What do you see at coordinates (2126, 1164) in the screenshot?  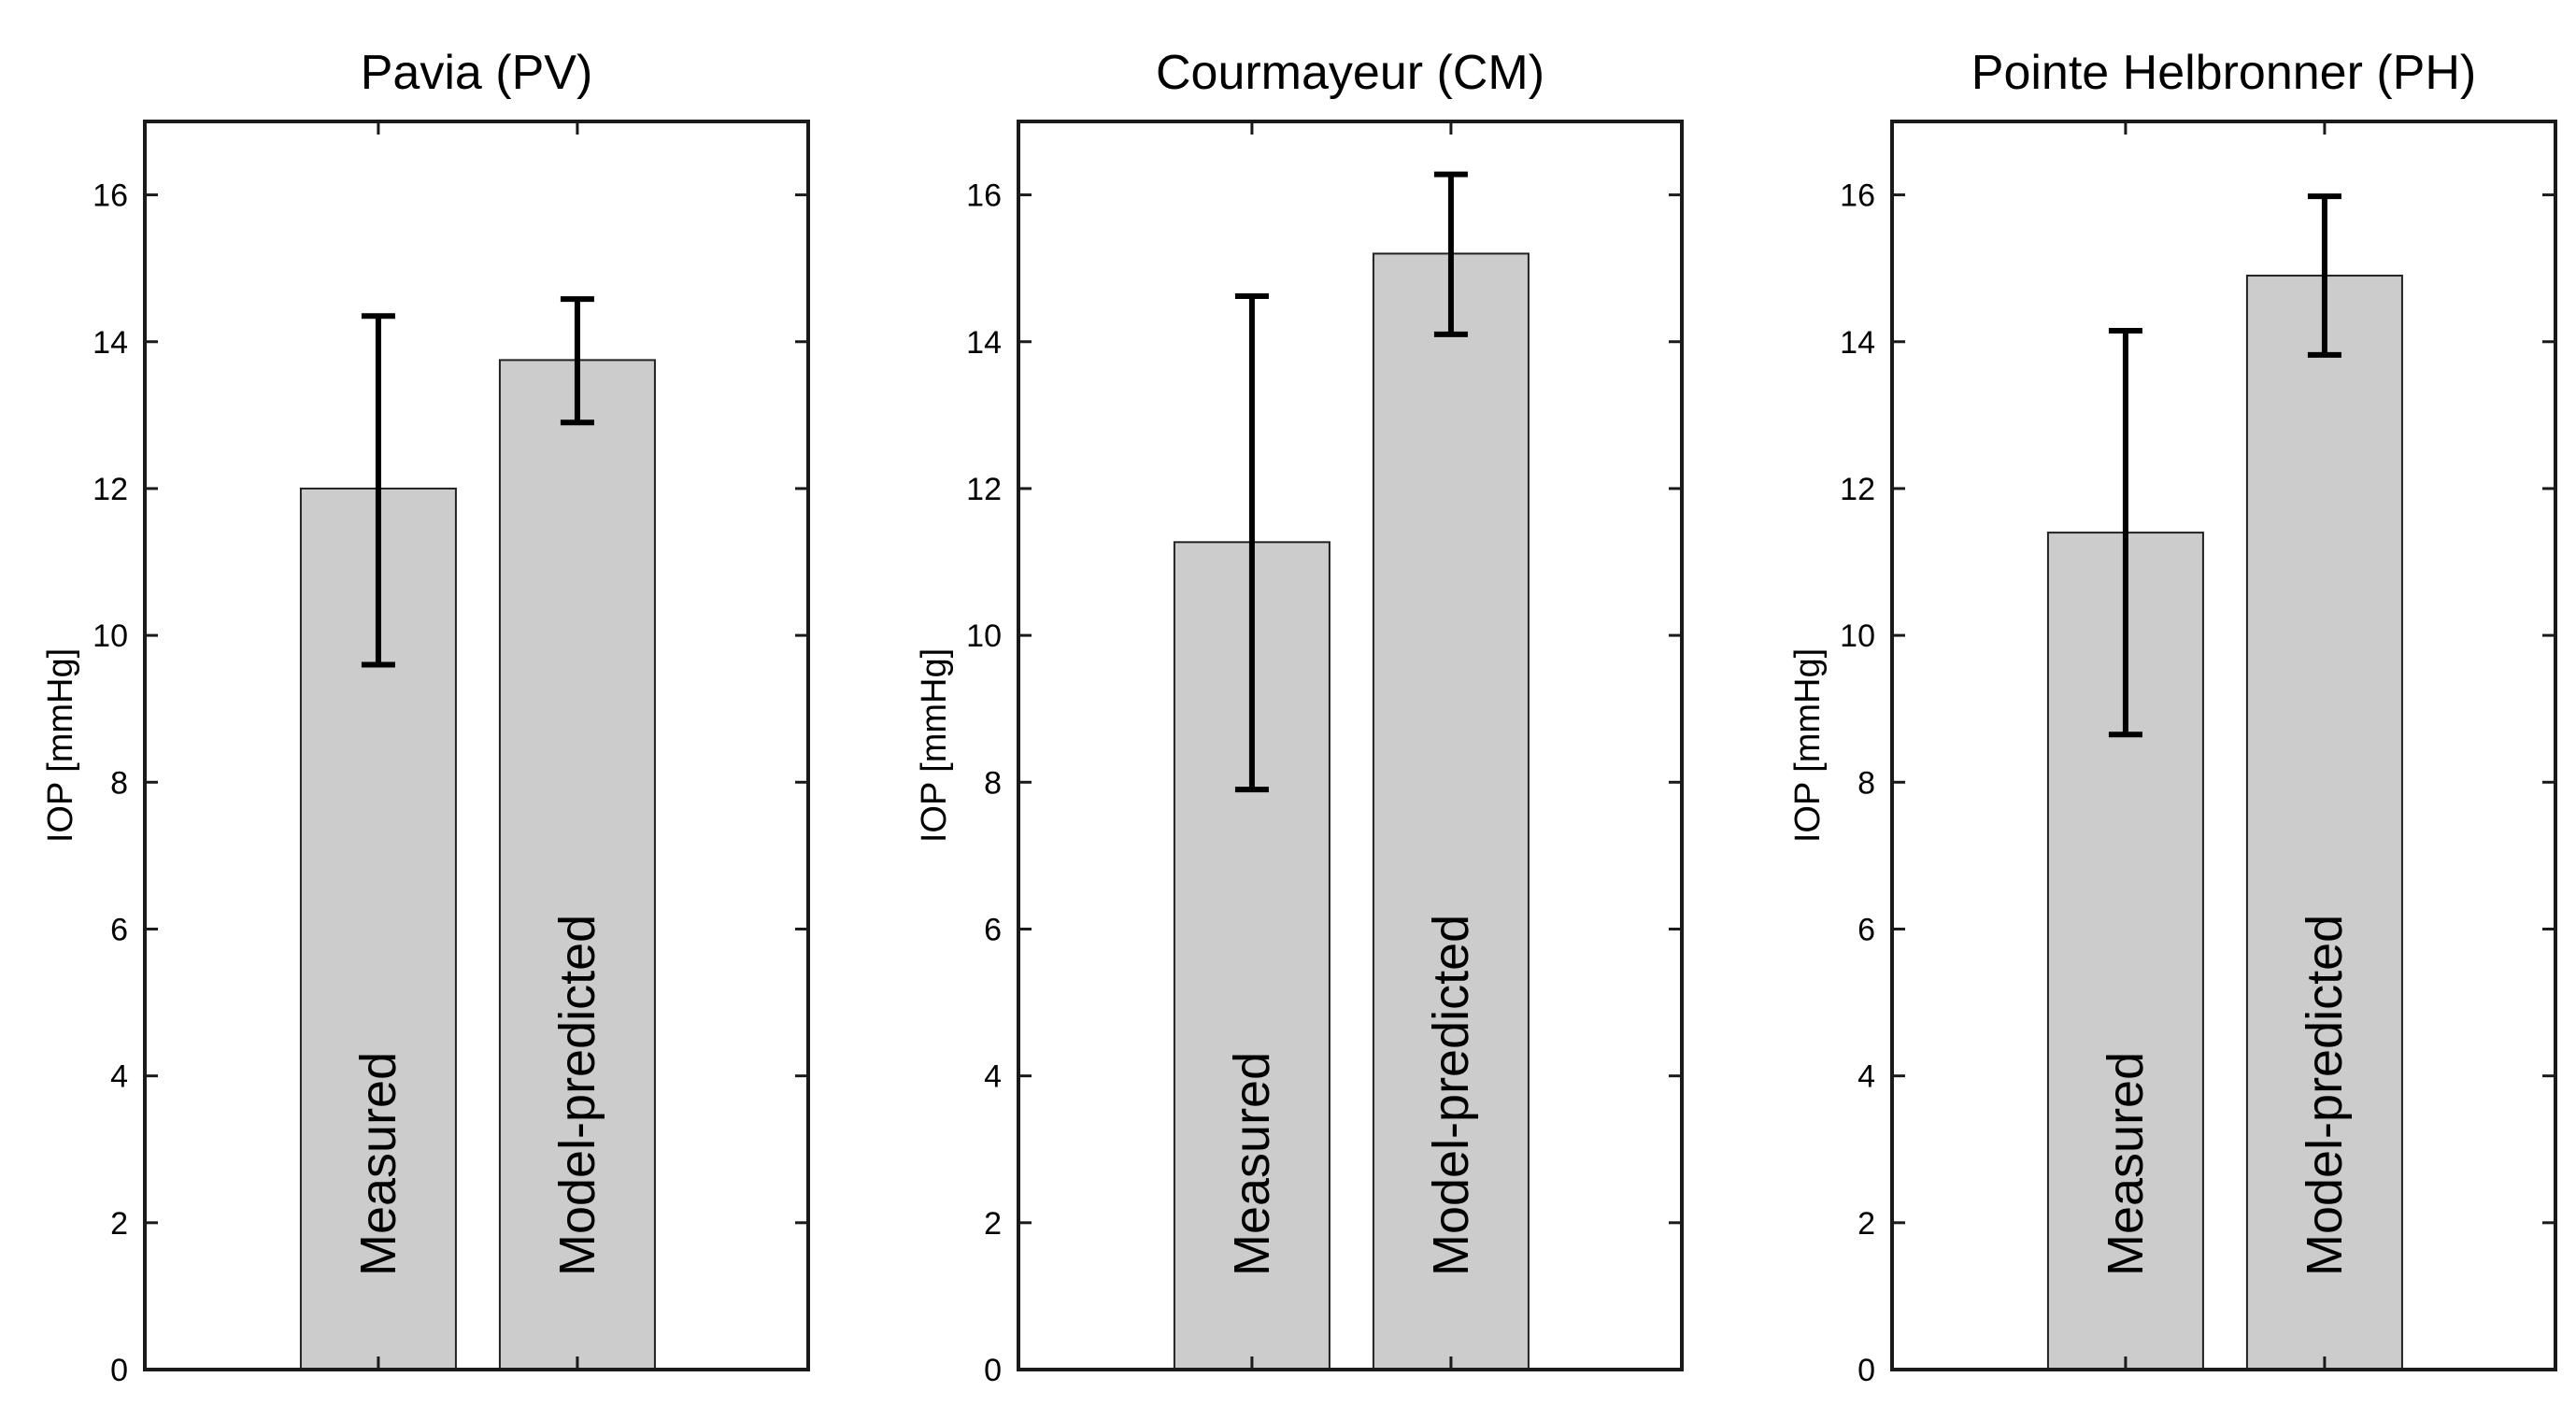 I see `panel-3-bar-label-1: Measured` at bounding box center [2126, 1164].